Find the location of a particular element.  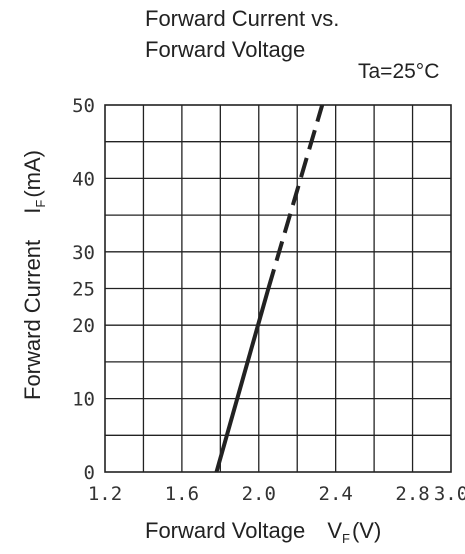

y-tick-label: 20 is located at coordinates (83, 326).